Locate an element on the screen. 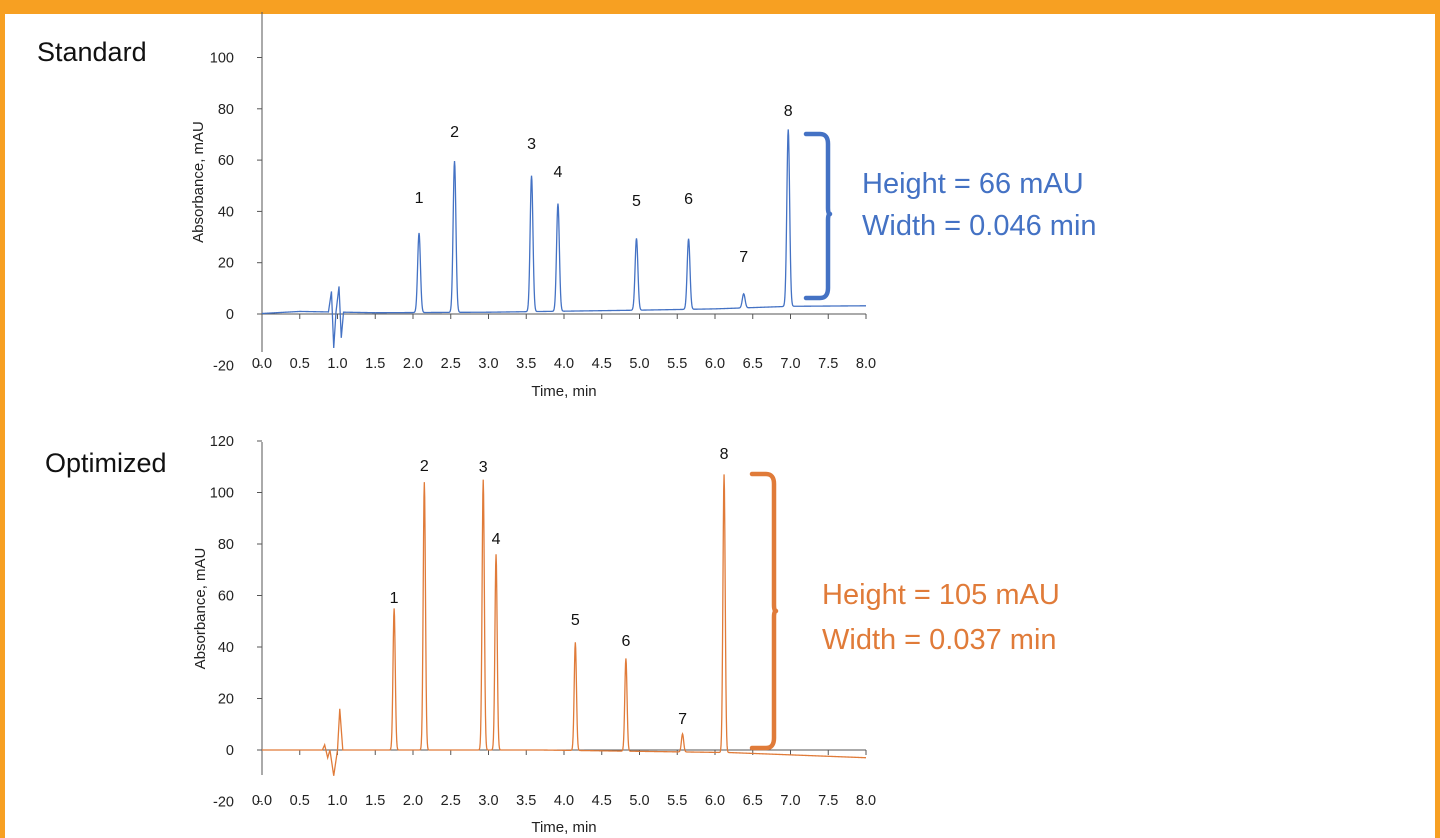 The image size is (1440, 838). standard-chromatogram-trace is located at coordinates (563, 238).